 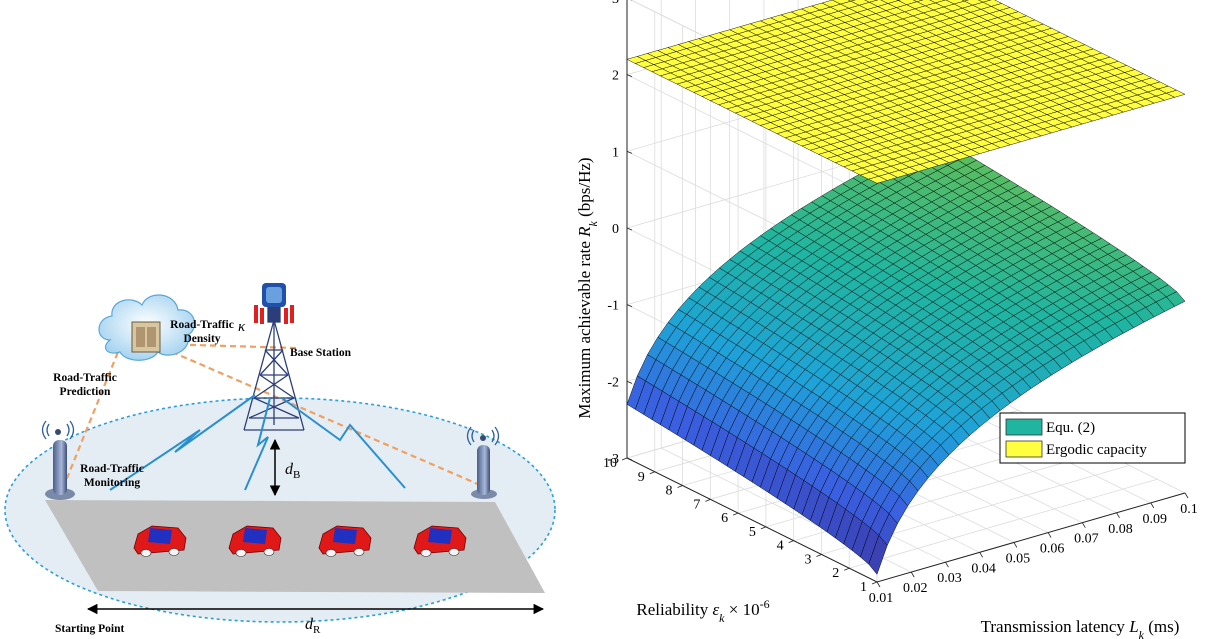 I want to click on y-tick-label: 10, so click(x=610, y=463).